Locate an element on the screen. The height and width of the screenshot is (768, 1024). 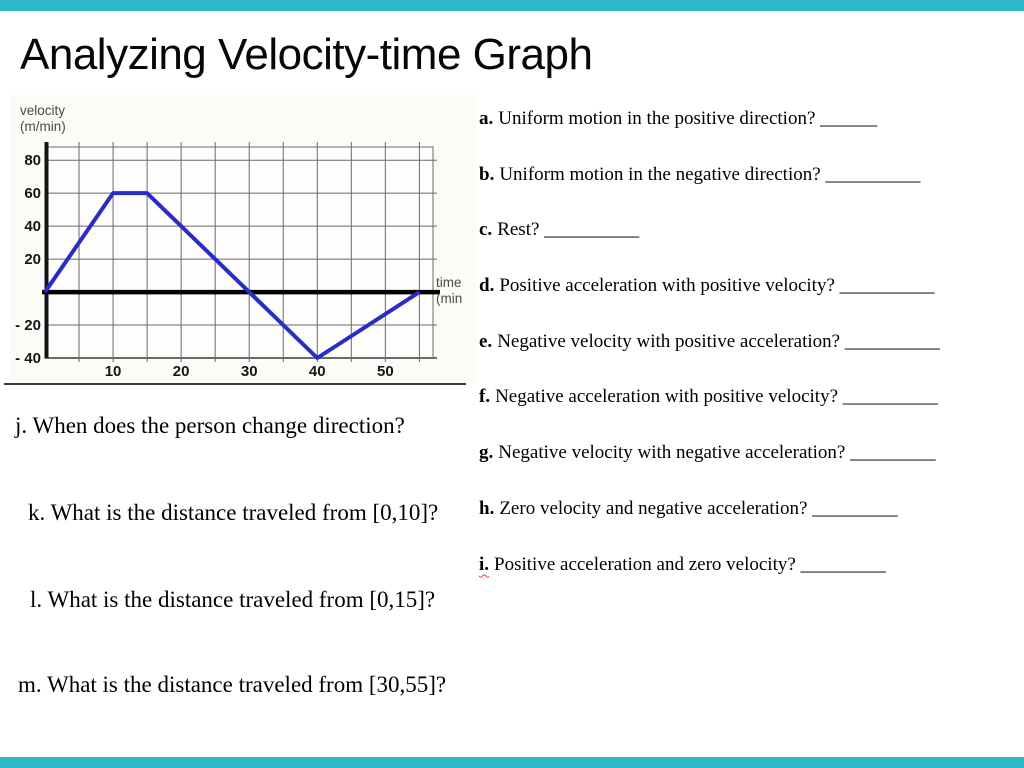
axis-tick-labels: 80 60 40 20 - 20 - 40 10 20 30 40 50 is located at coordinates (204, 266).